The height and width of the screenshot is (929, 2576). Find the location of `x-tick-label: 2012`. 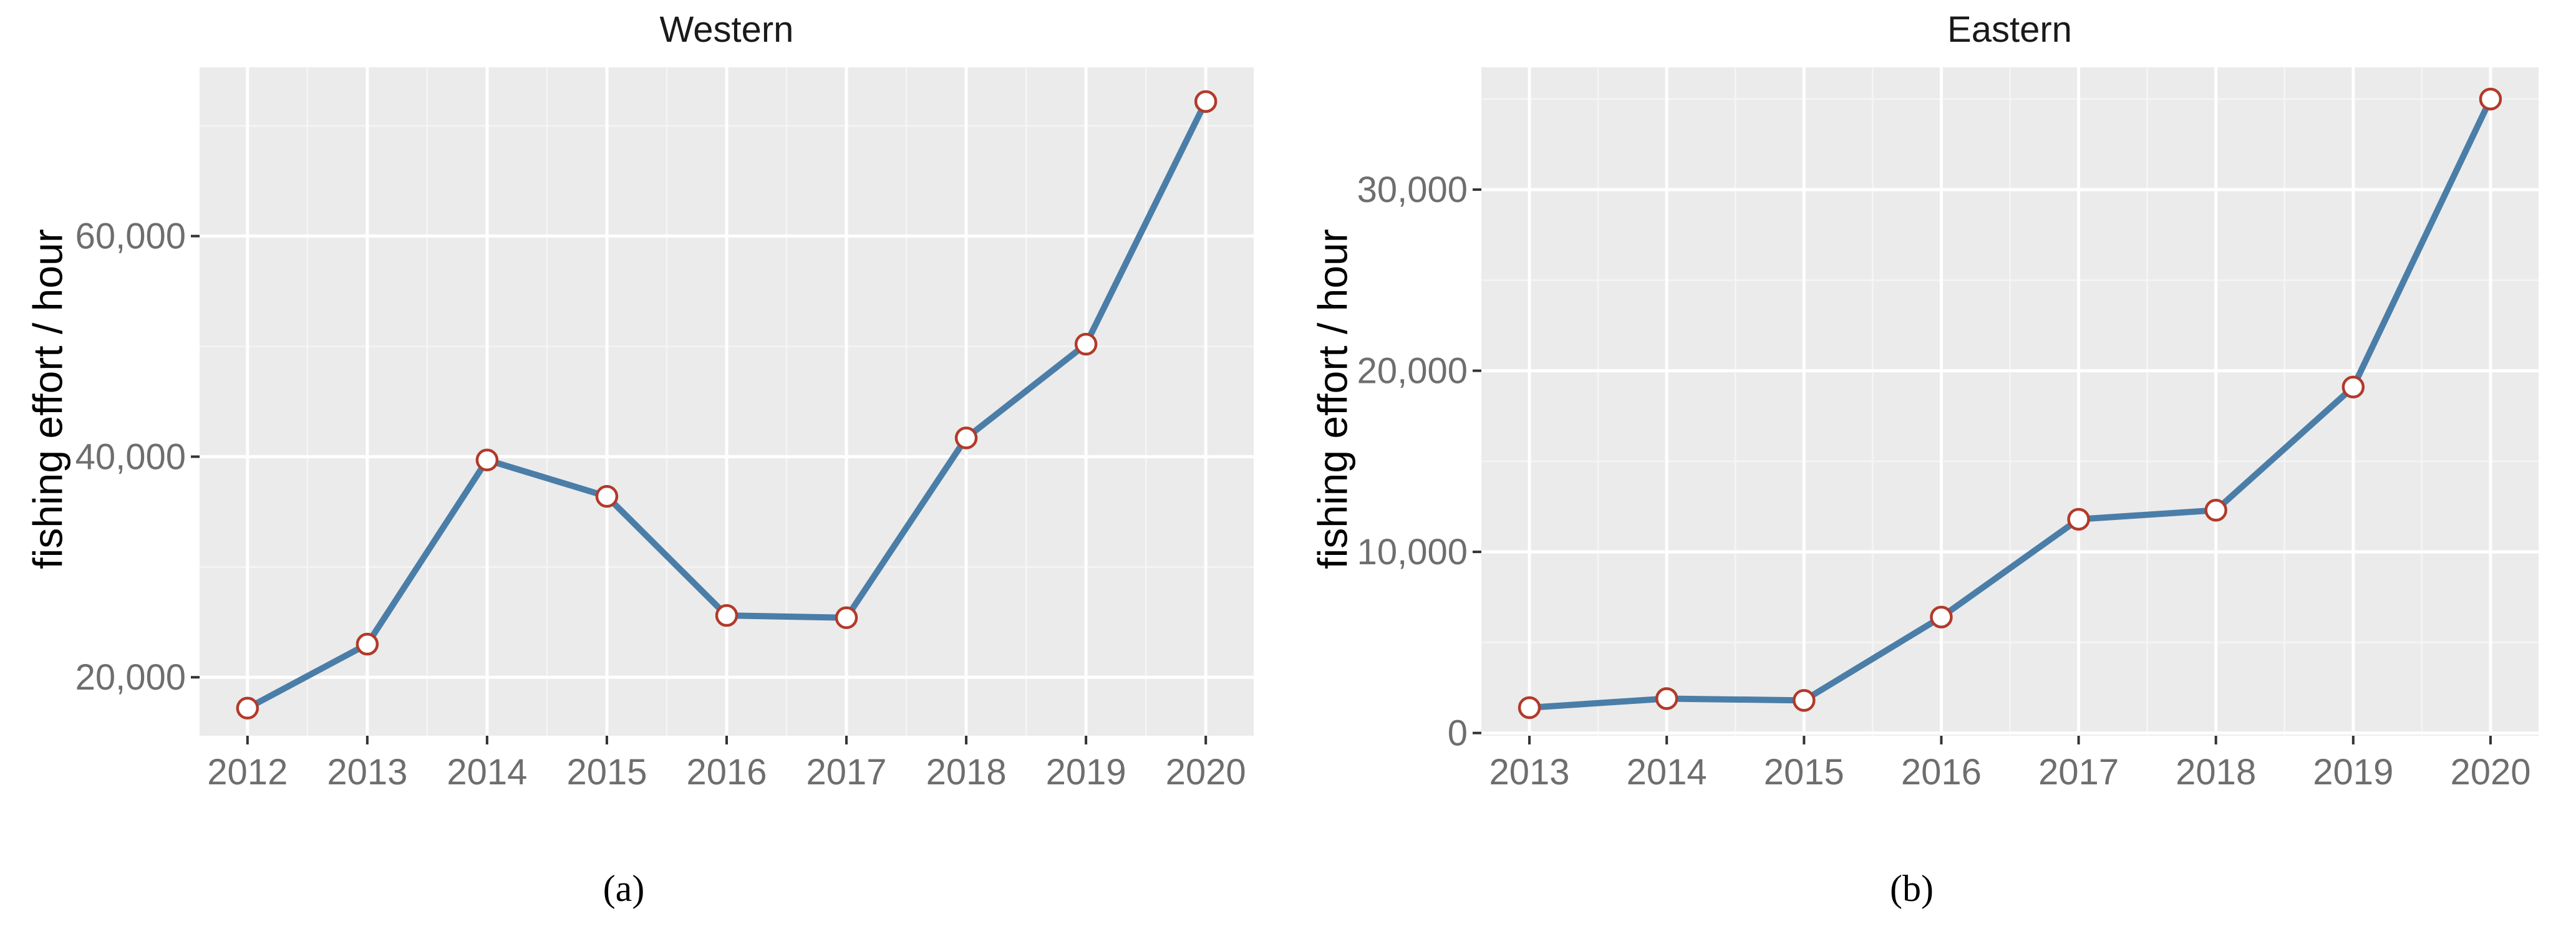

x-tick-label: 2012 is located at coordinates (247, 772).